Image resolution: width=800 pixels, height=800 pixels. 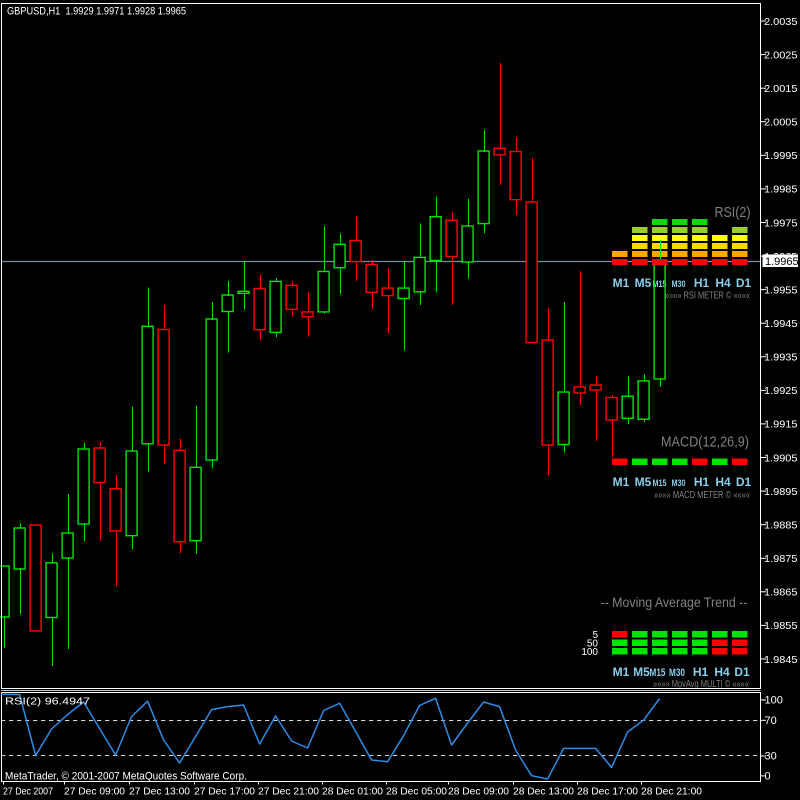 I want to click on svg-text: 2.0015, so click(x=781, y=89).